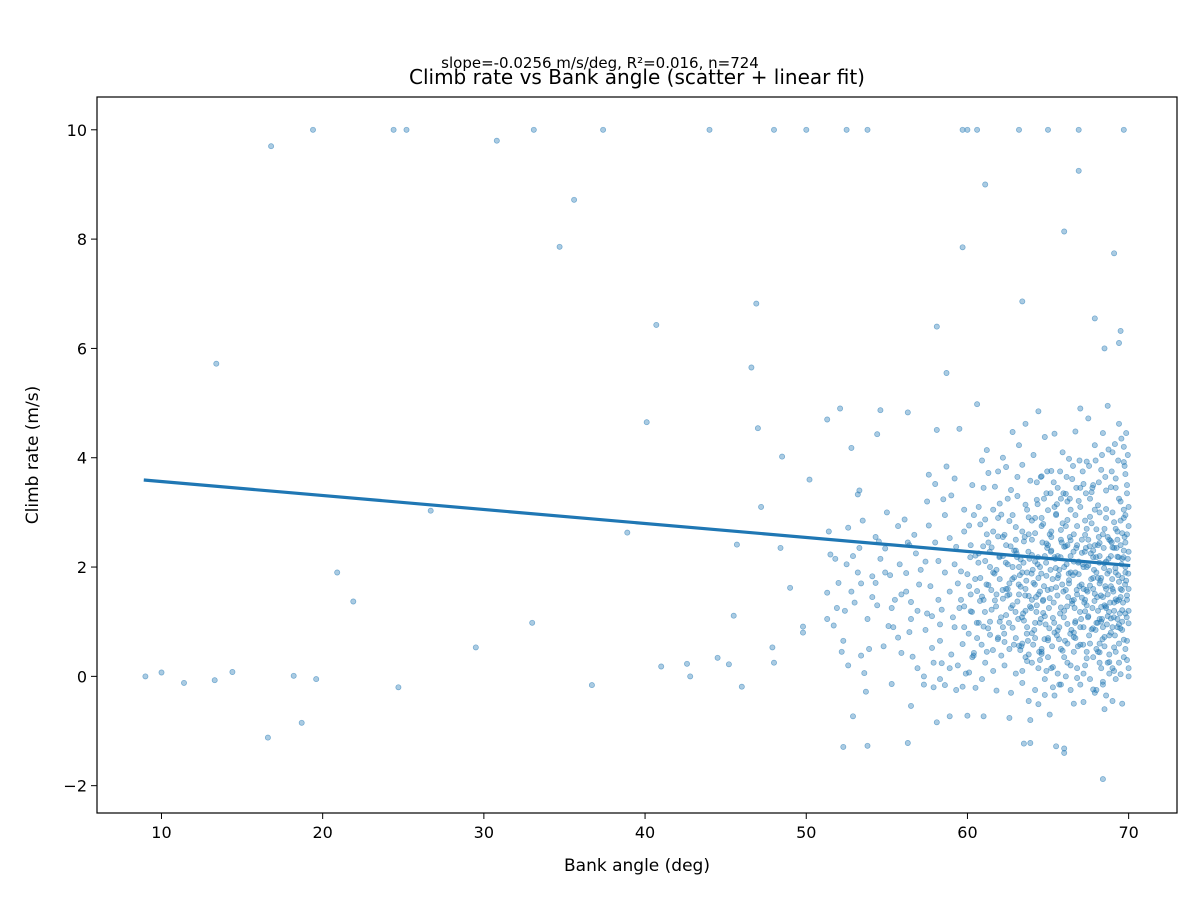 The height and width of the screenshot is (900, 1200). I want to click on x-tick-label: 60, so click(967, 832).